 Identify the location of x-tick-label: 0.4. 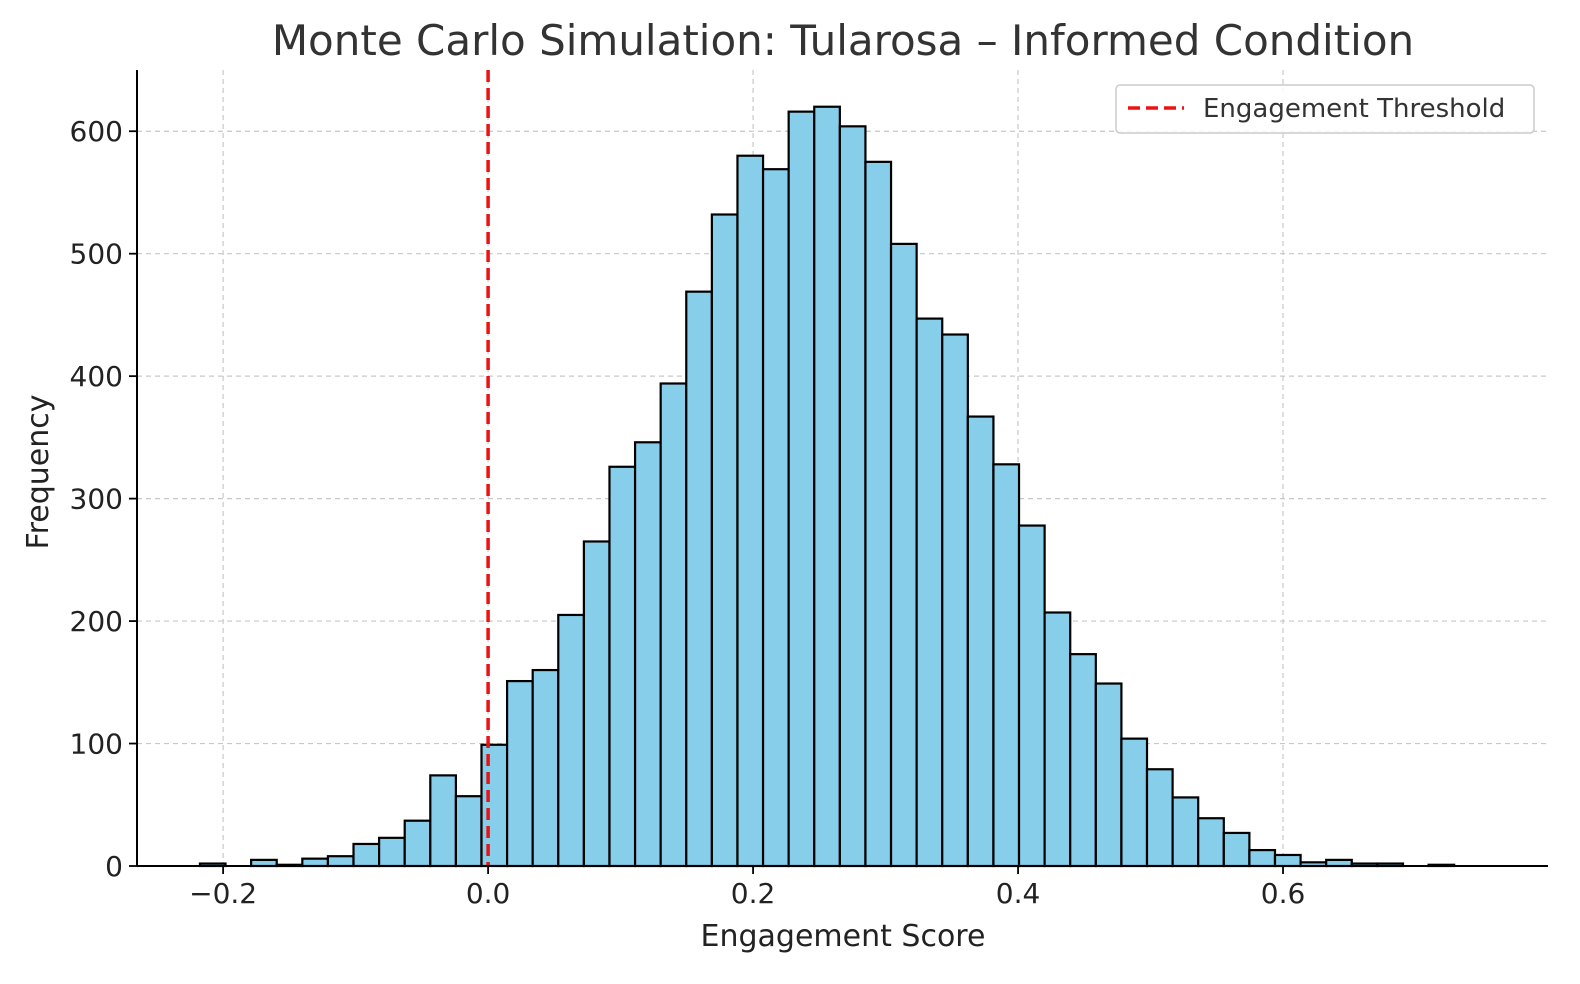
(1018, 893).